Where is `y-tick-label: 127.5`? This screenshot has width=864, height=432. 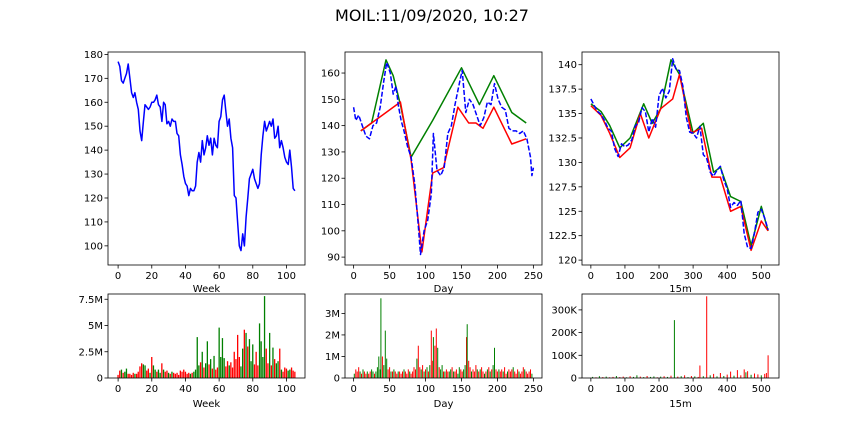 y-tick-label: 127.5 is located at coordinates (562, 187).